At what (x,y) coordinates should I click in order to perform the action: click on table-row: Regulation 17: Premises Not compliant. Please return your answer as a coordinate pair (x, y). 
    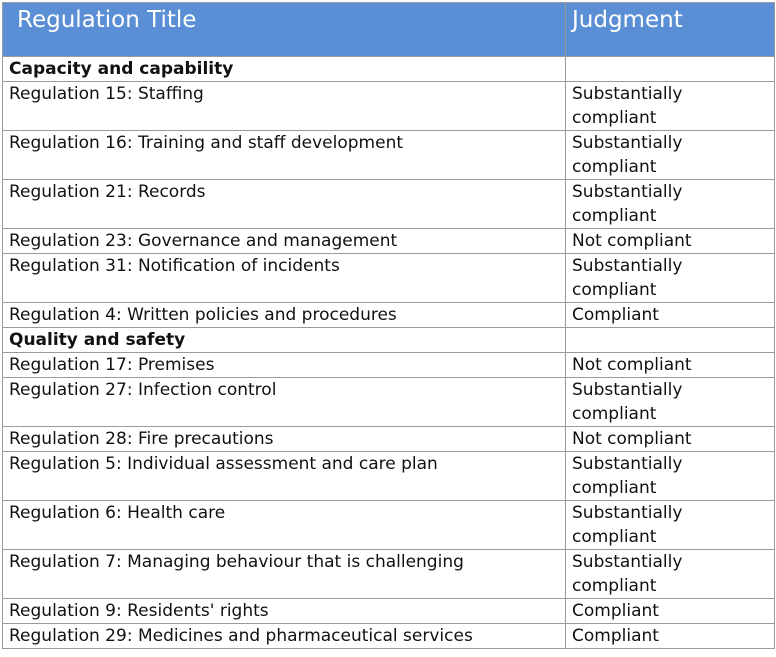
    Looking at the image, I should click on (388, 365).